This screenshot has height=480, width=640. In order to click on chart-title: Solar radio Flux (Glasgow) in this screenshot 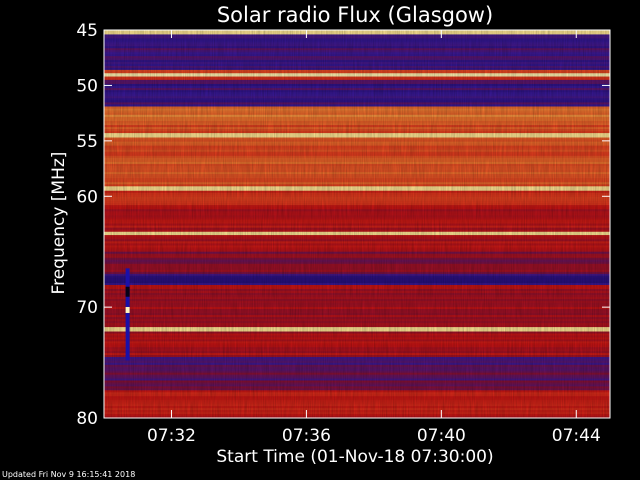, I will do `click(355, 15)`.